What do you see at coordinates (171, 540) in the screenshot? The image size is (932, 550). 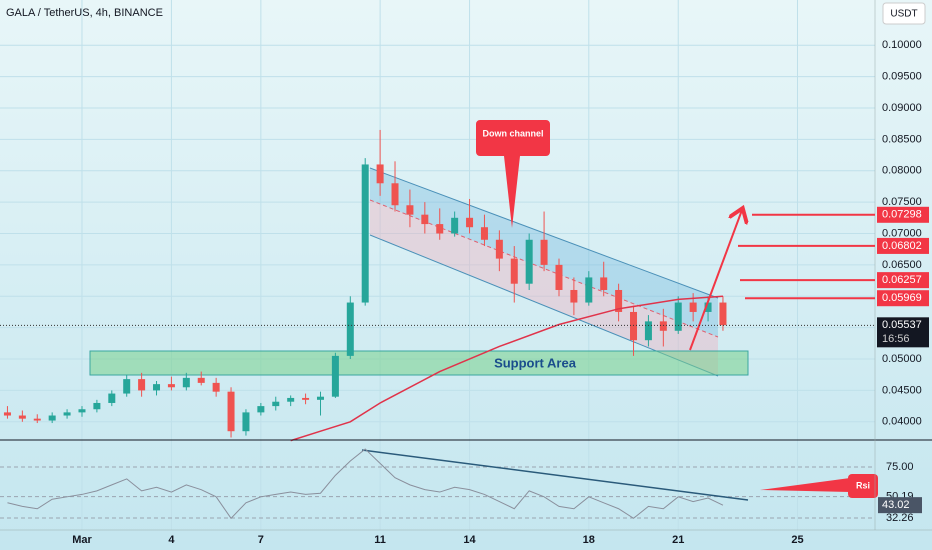 I see `x-tick-label: 4` at bounding box center [171, 540].